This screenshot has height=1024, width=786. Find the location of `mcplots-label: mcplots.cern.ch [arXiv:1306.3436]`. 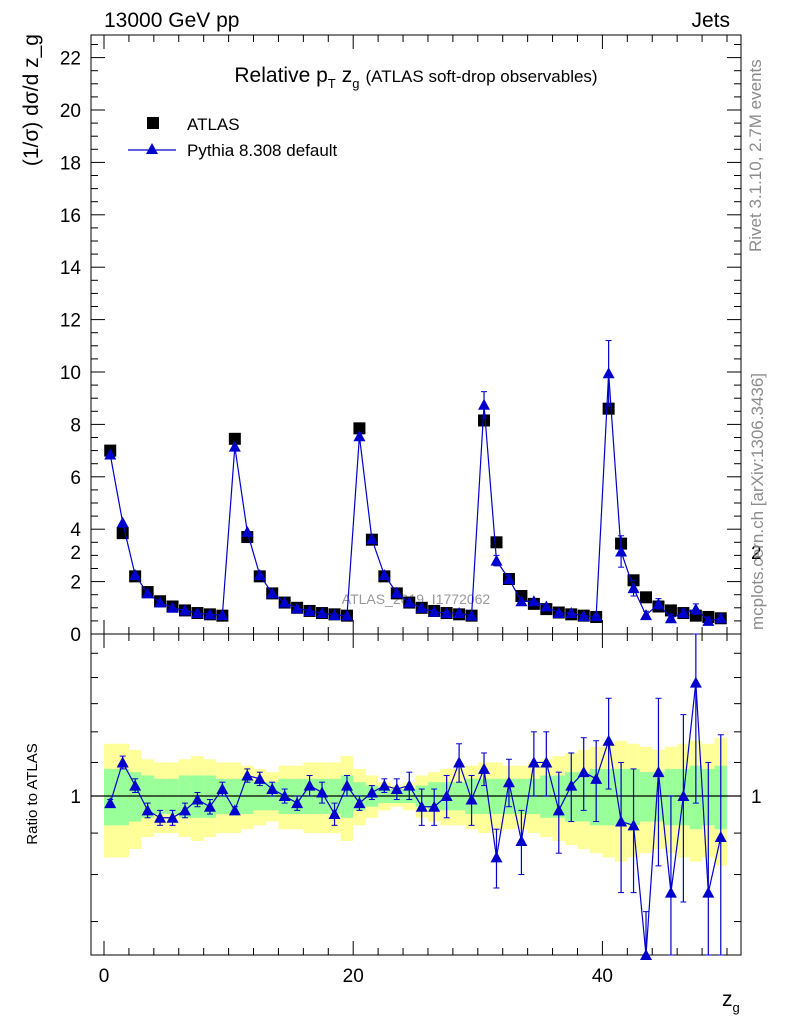

mcplots-label: mcplots.cern.ch [arXiv:1306.3436] is located at coordinates (757, 501).